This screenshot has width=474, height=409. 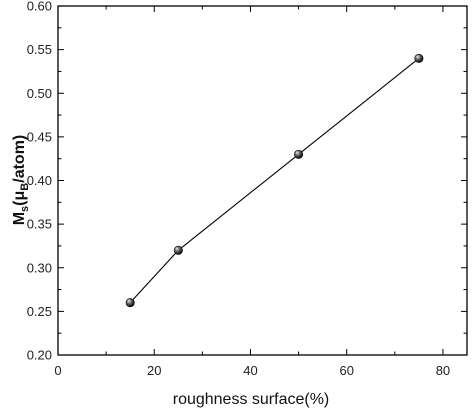 What do you see at coordinates (346, 370) in the screenshot?
I see `x-tick-label: 60` at bounding box center [346, 370].